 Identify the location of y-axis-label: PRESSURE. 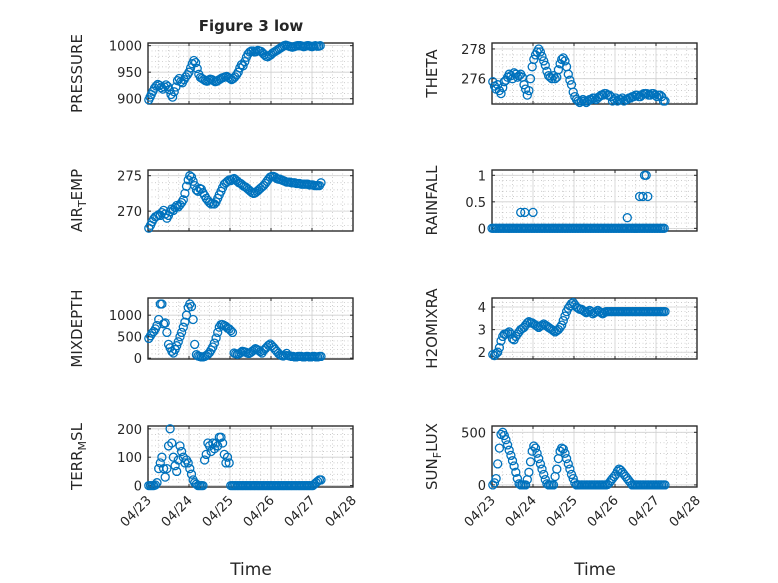
(77, 73).